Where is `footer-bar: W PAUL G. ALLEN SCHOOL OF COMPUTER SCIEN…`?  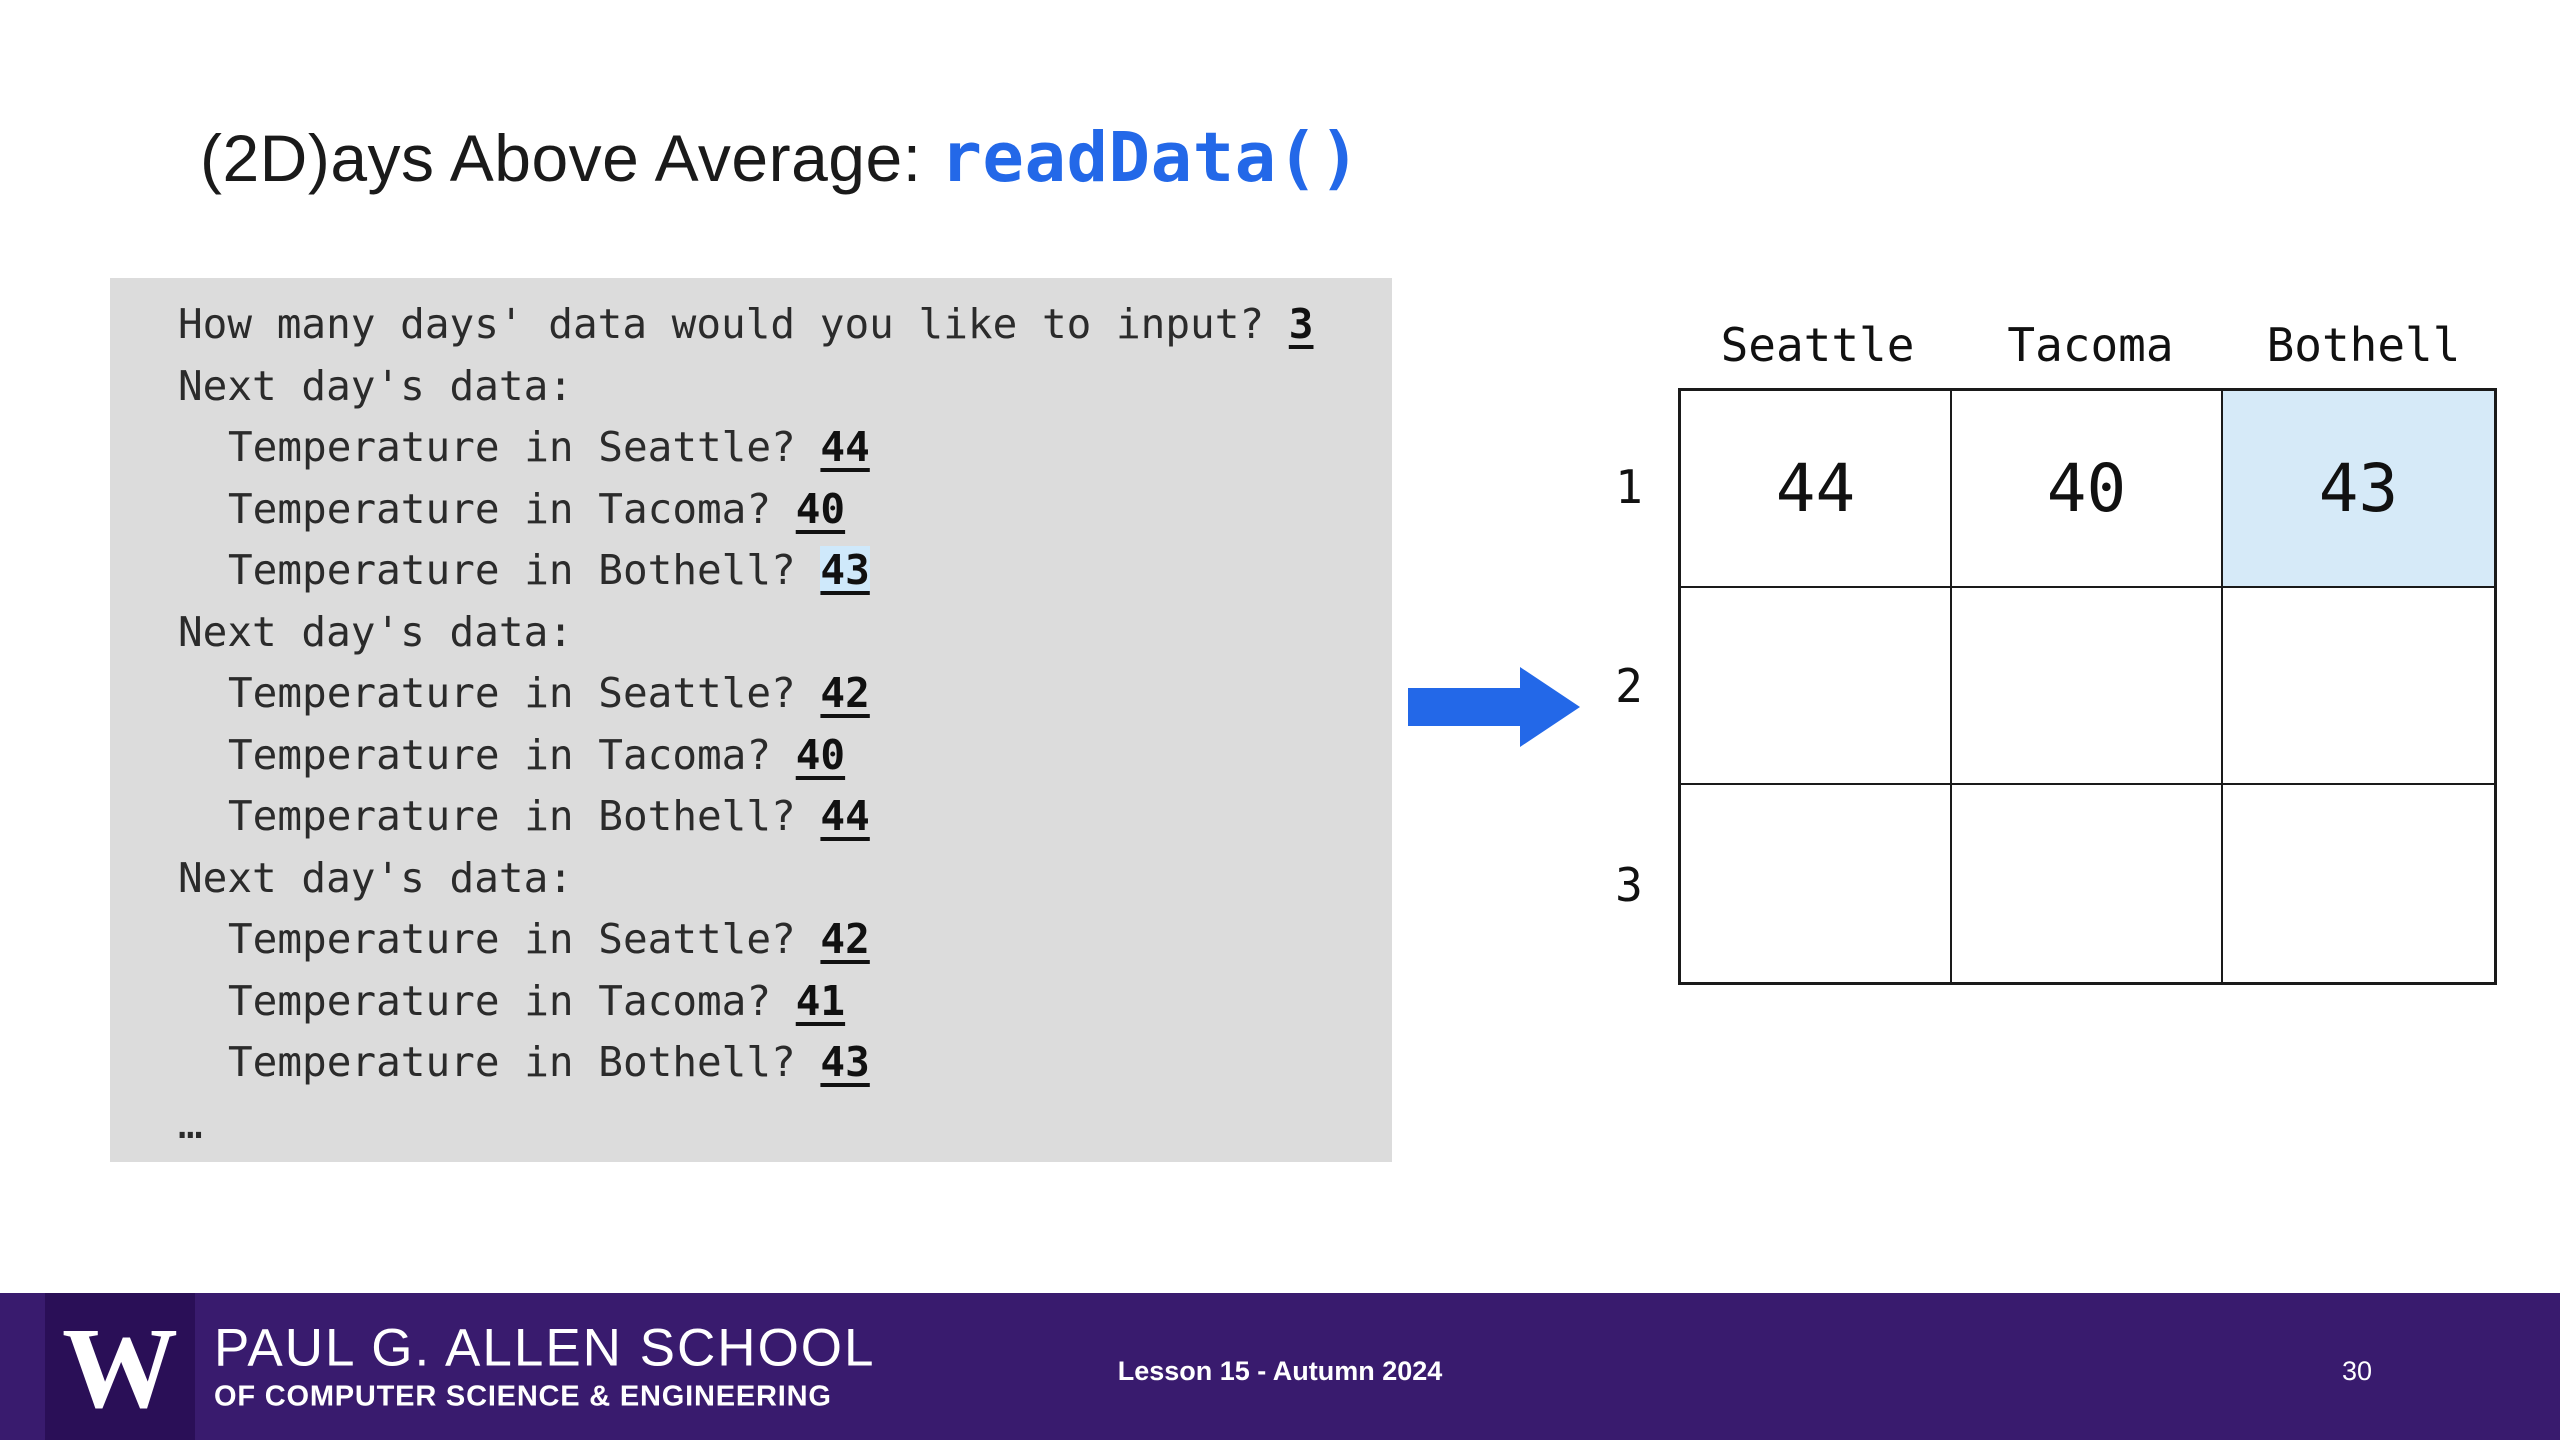
footer-bar: W PAUL G. ALLEN SCHOOL OF COMPUTER SCIEN… is located at coordinates (1280, 1366).